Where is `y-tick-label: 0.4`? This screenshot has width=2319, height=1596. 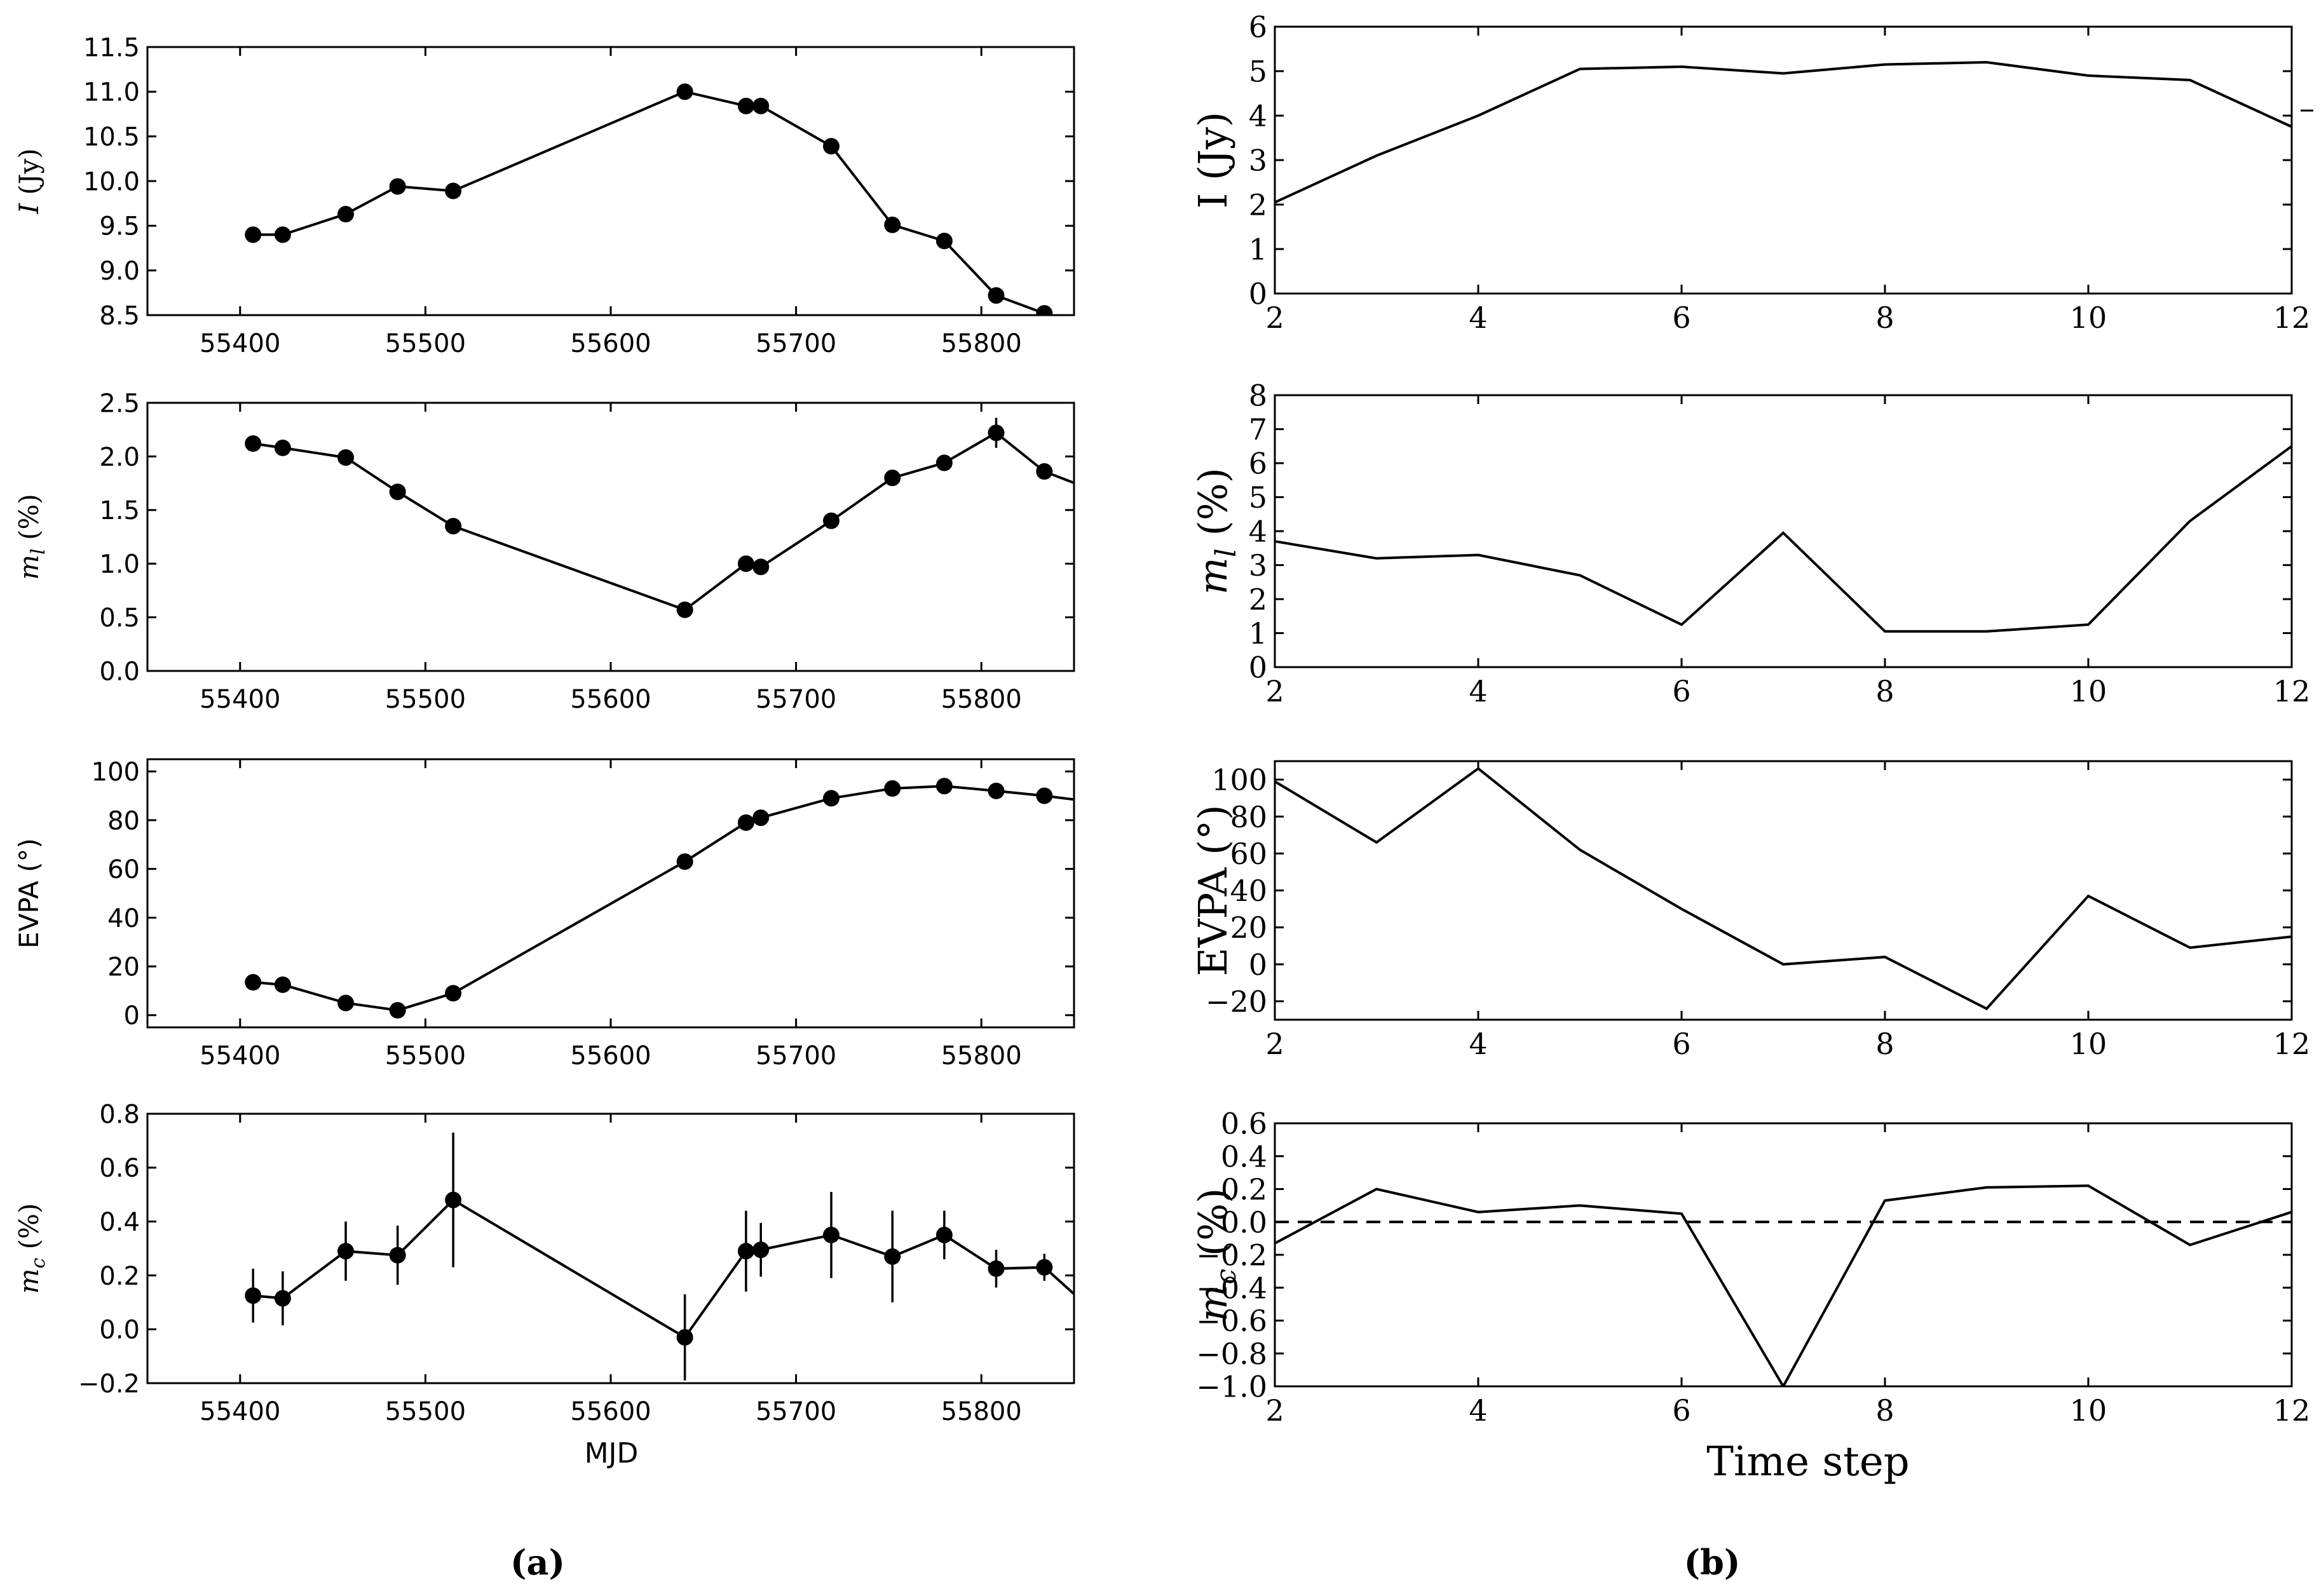 y-tick-label: 0.4 is located at coordinates (1244, 1156).